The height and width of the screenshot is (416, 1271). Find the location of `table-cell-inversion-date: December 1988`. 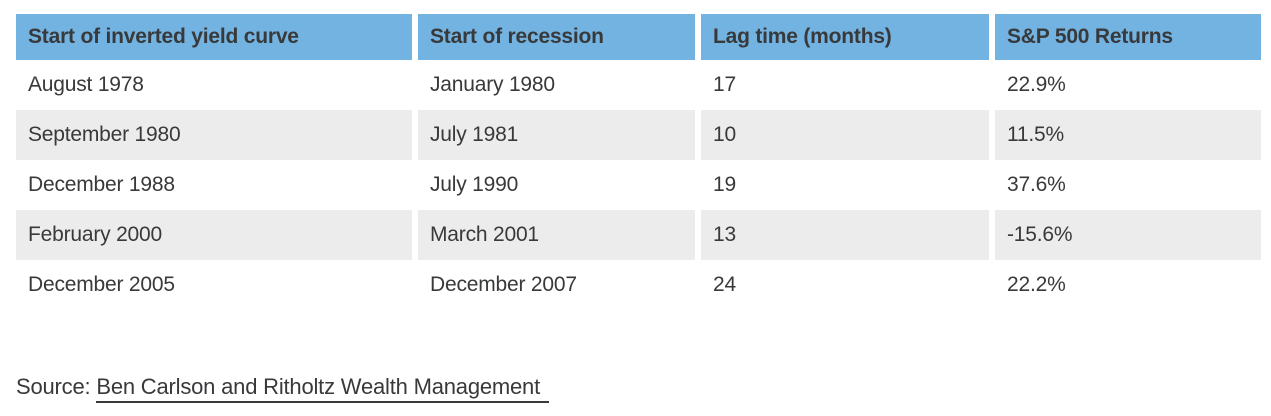

table-cell-inversion-date: December 1988 is located at coordinates (214, 185).